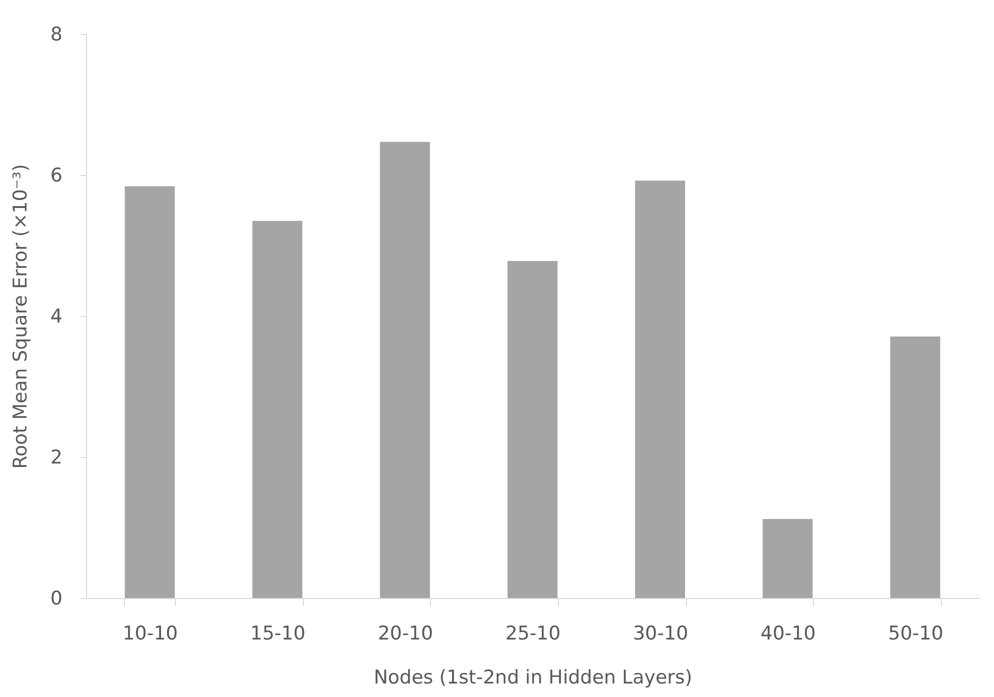 This screenshot has width=994, height=697. Describe the element at coordinates (56, 35) in the screenshot. I see `y-tick-label: 8` at that location.